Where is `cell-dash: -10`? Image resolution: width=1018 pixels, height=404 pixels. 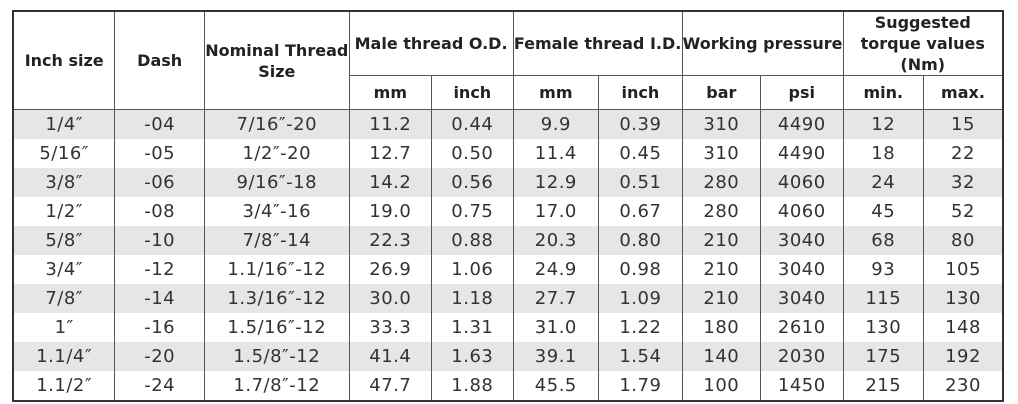 cell-dash: -10 is located at coordinates (159, 240).